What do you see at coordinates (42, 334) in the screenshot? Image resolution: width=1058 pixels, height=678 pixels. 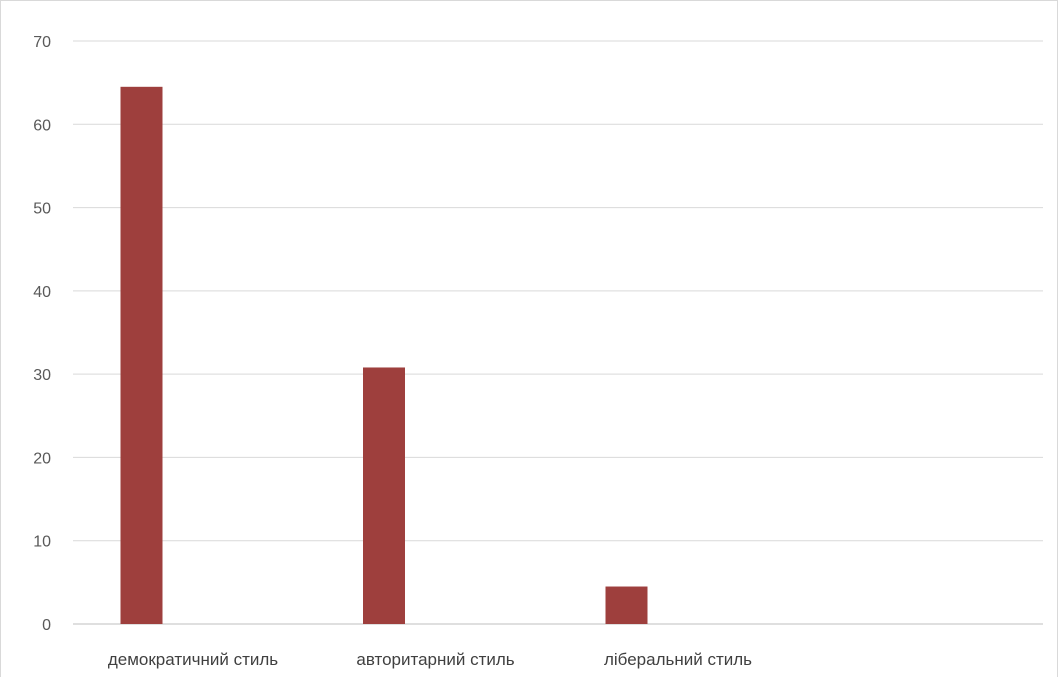 I see `y-axis-tick-labels: 0 10 20 30 40 50 60 70` at bounding box center [42, 334].